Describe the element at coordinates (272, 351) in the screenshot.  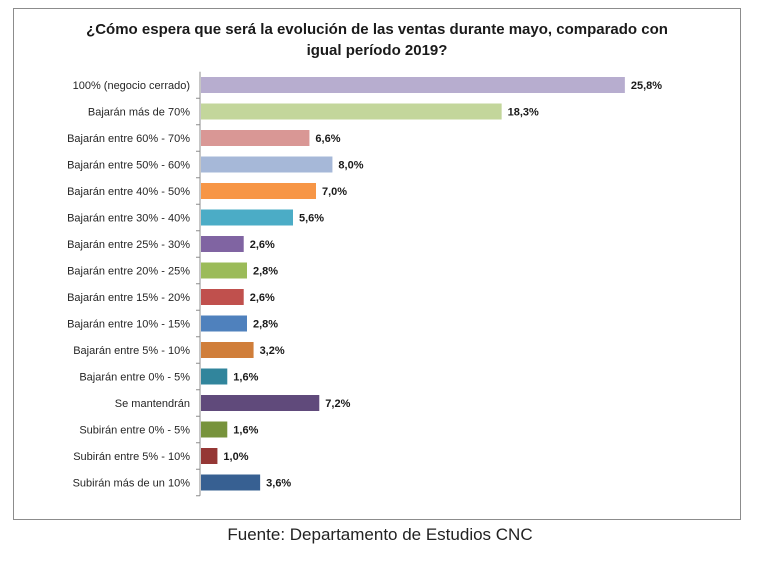
I see `data-label: 3,2%` at that location.